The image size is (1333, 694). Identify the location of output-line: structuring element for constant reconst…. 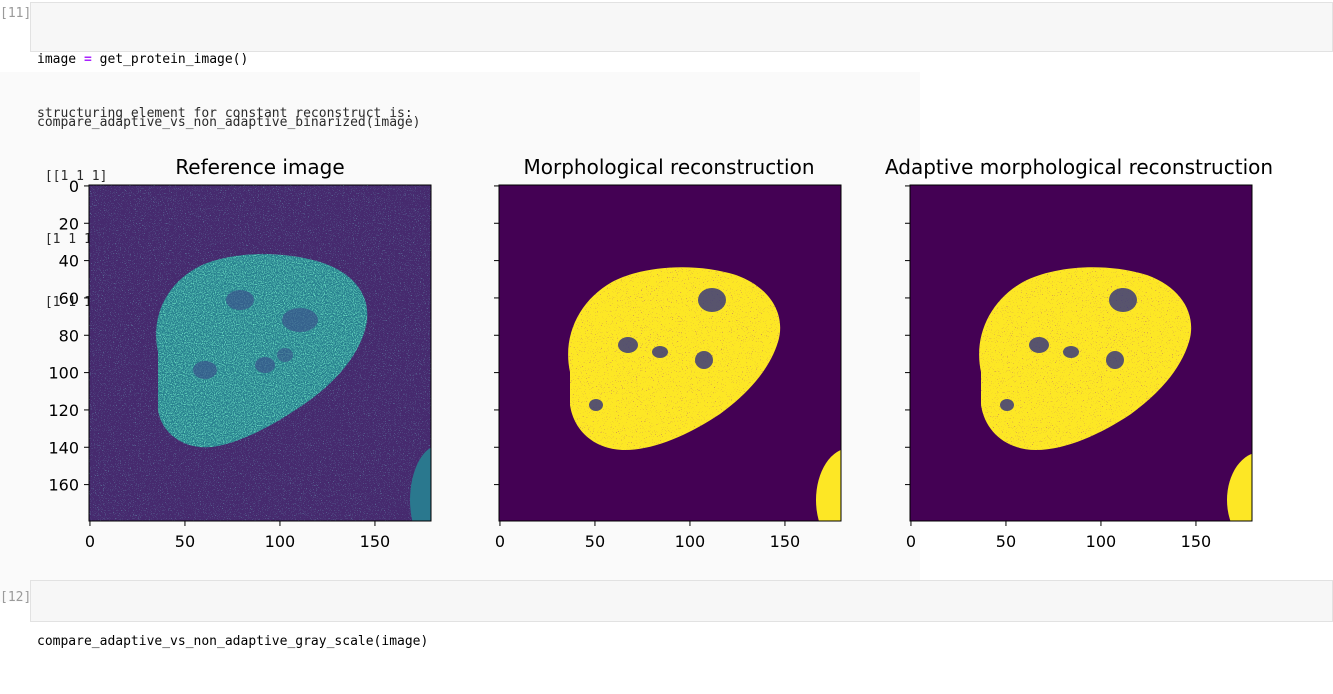
(225, 113).